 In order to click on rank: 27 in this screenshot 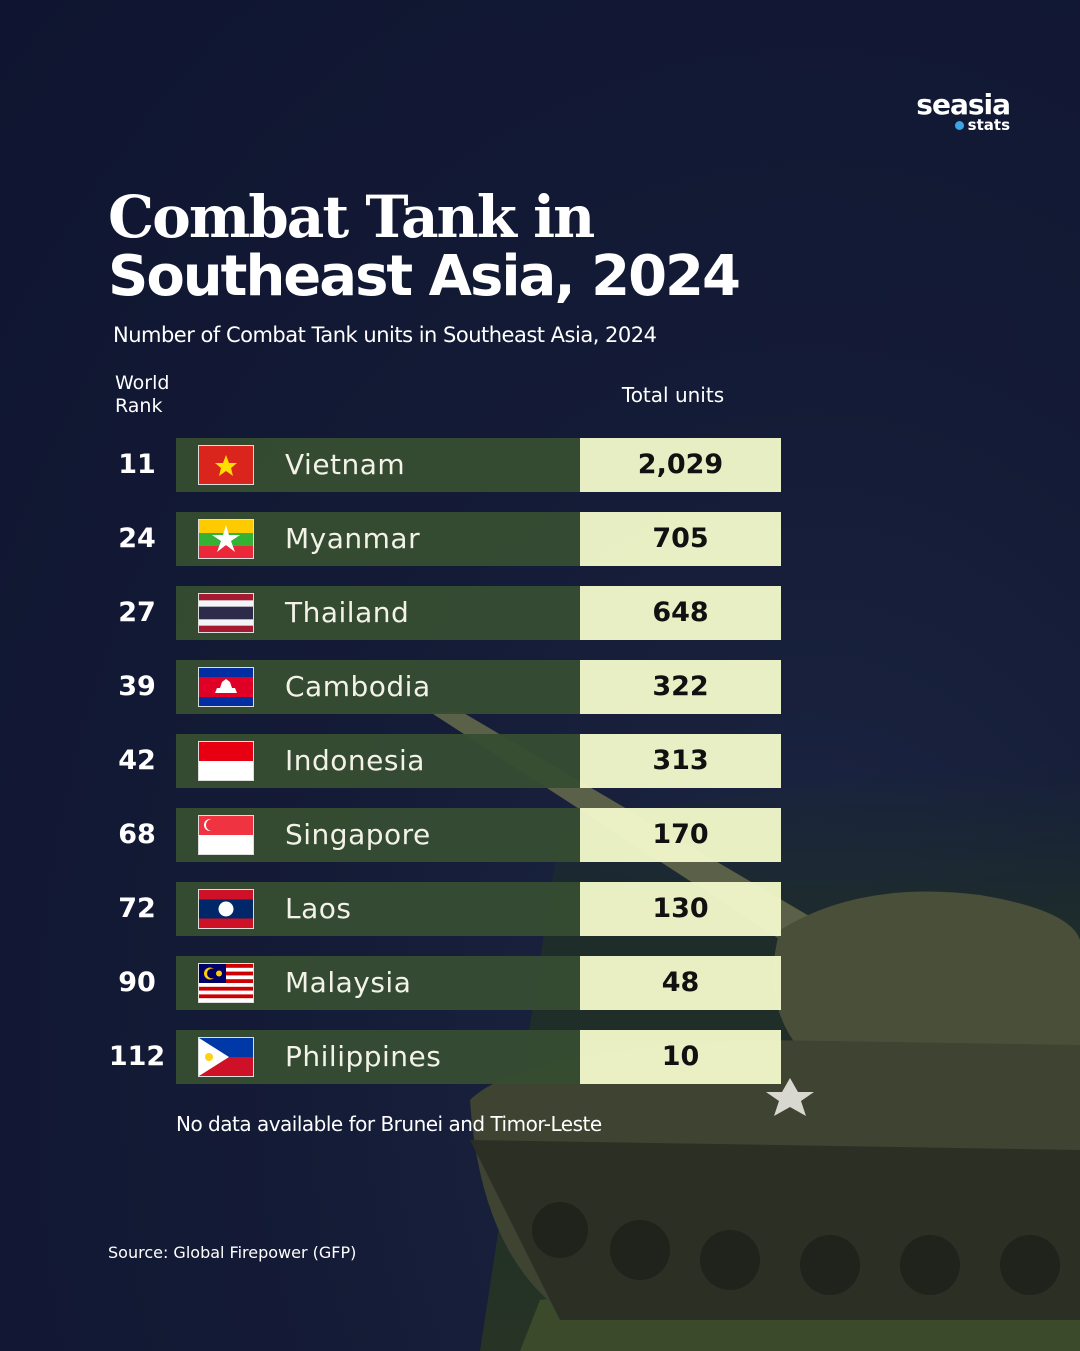, I will do `click(137, 612)`.